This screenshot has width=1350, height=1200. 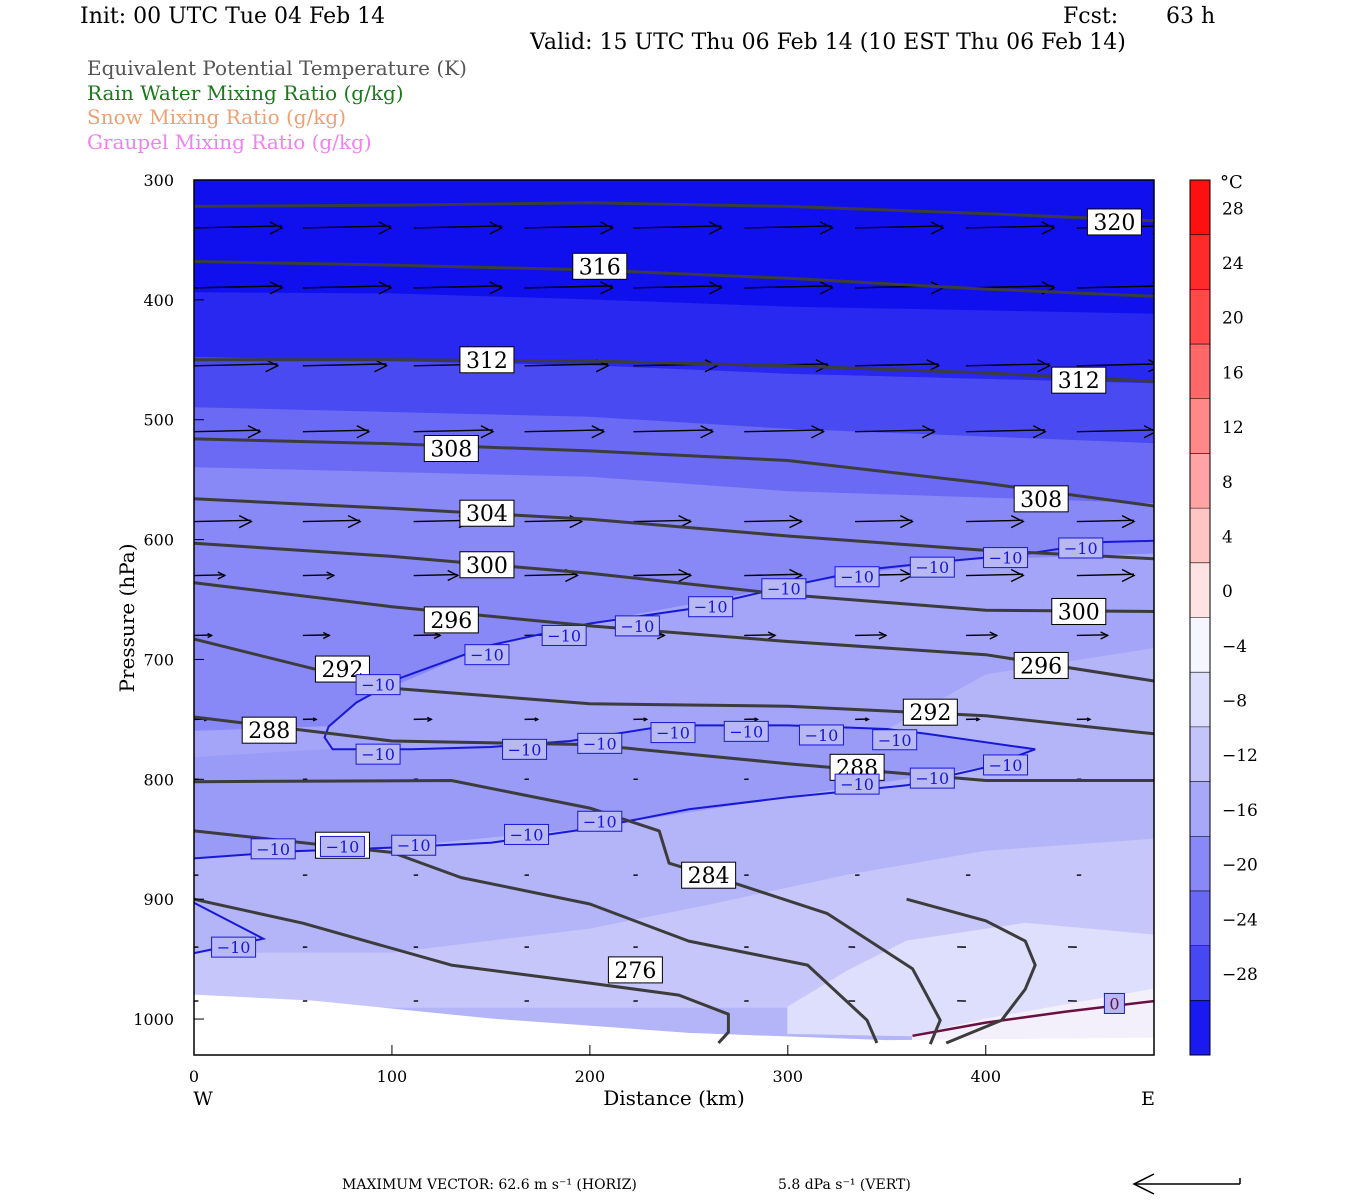 I want to click on y-tick-label: 1000, so click(x=153, y=1019).